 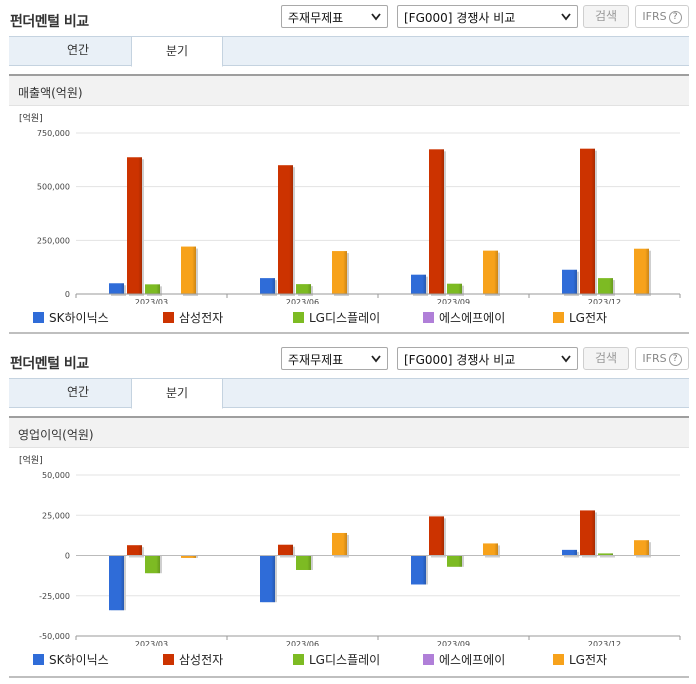 I want to click on section-title: 매출액(억원), so click(x=50, y=93).